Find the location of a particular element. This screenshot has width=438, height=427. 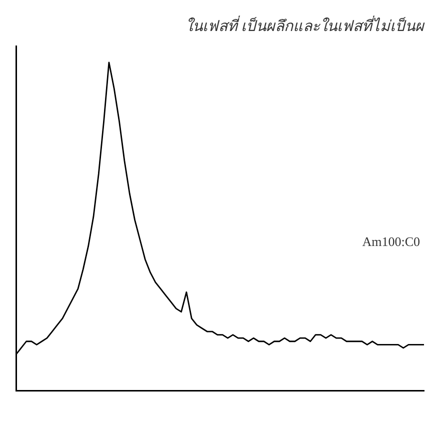

chart-title: ในเฟสที่ เป็นผลึกและในเฟสที่ไม่เป็นผ is located at coordinates (305, 24).